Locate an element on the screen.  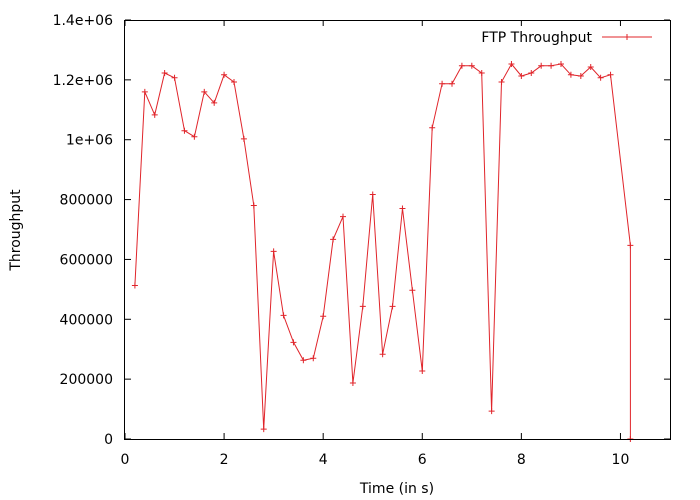
x-tick-label: 4 is located at coordinates (323, 460).